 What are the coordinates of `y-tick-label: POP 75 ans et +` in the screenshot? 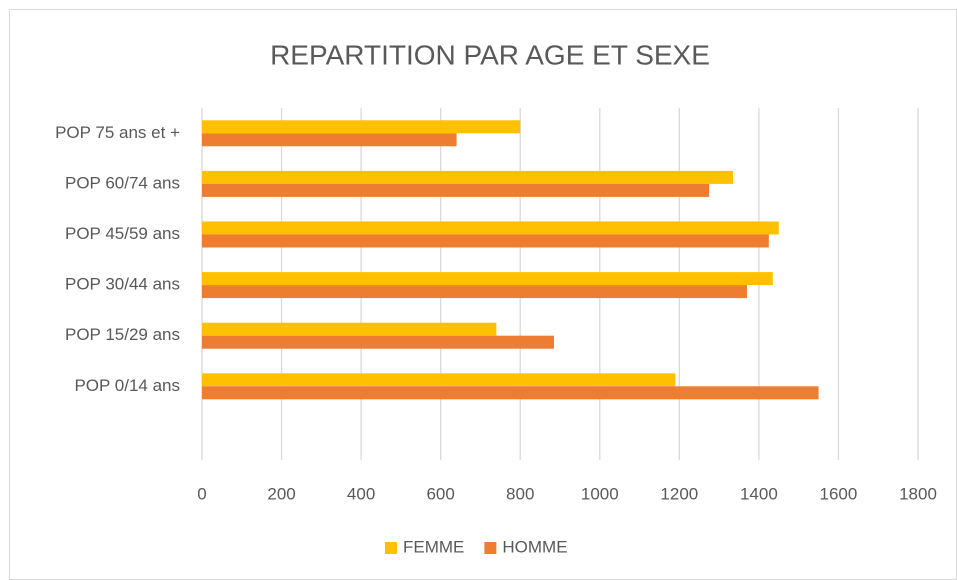 It's located at (117, 132).